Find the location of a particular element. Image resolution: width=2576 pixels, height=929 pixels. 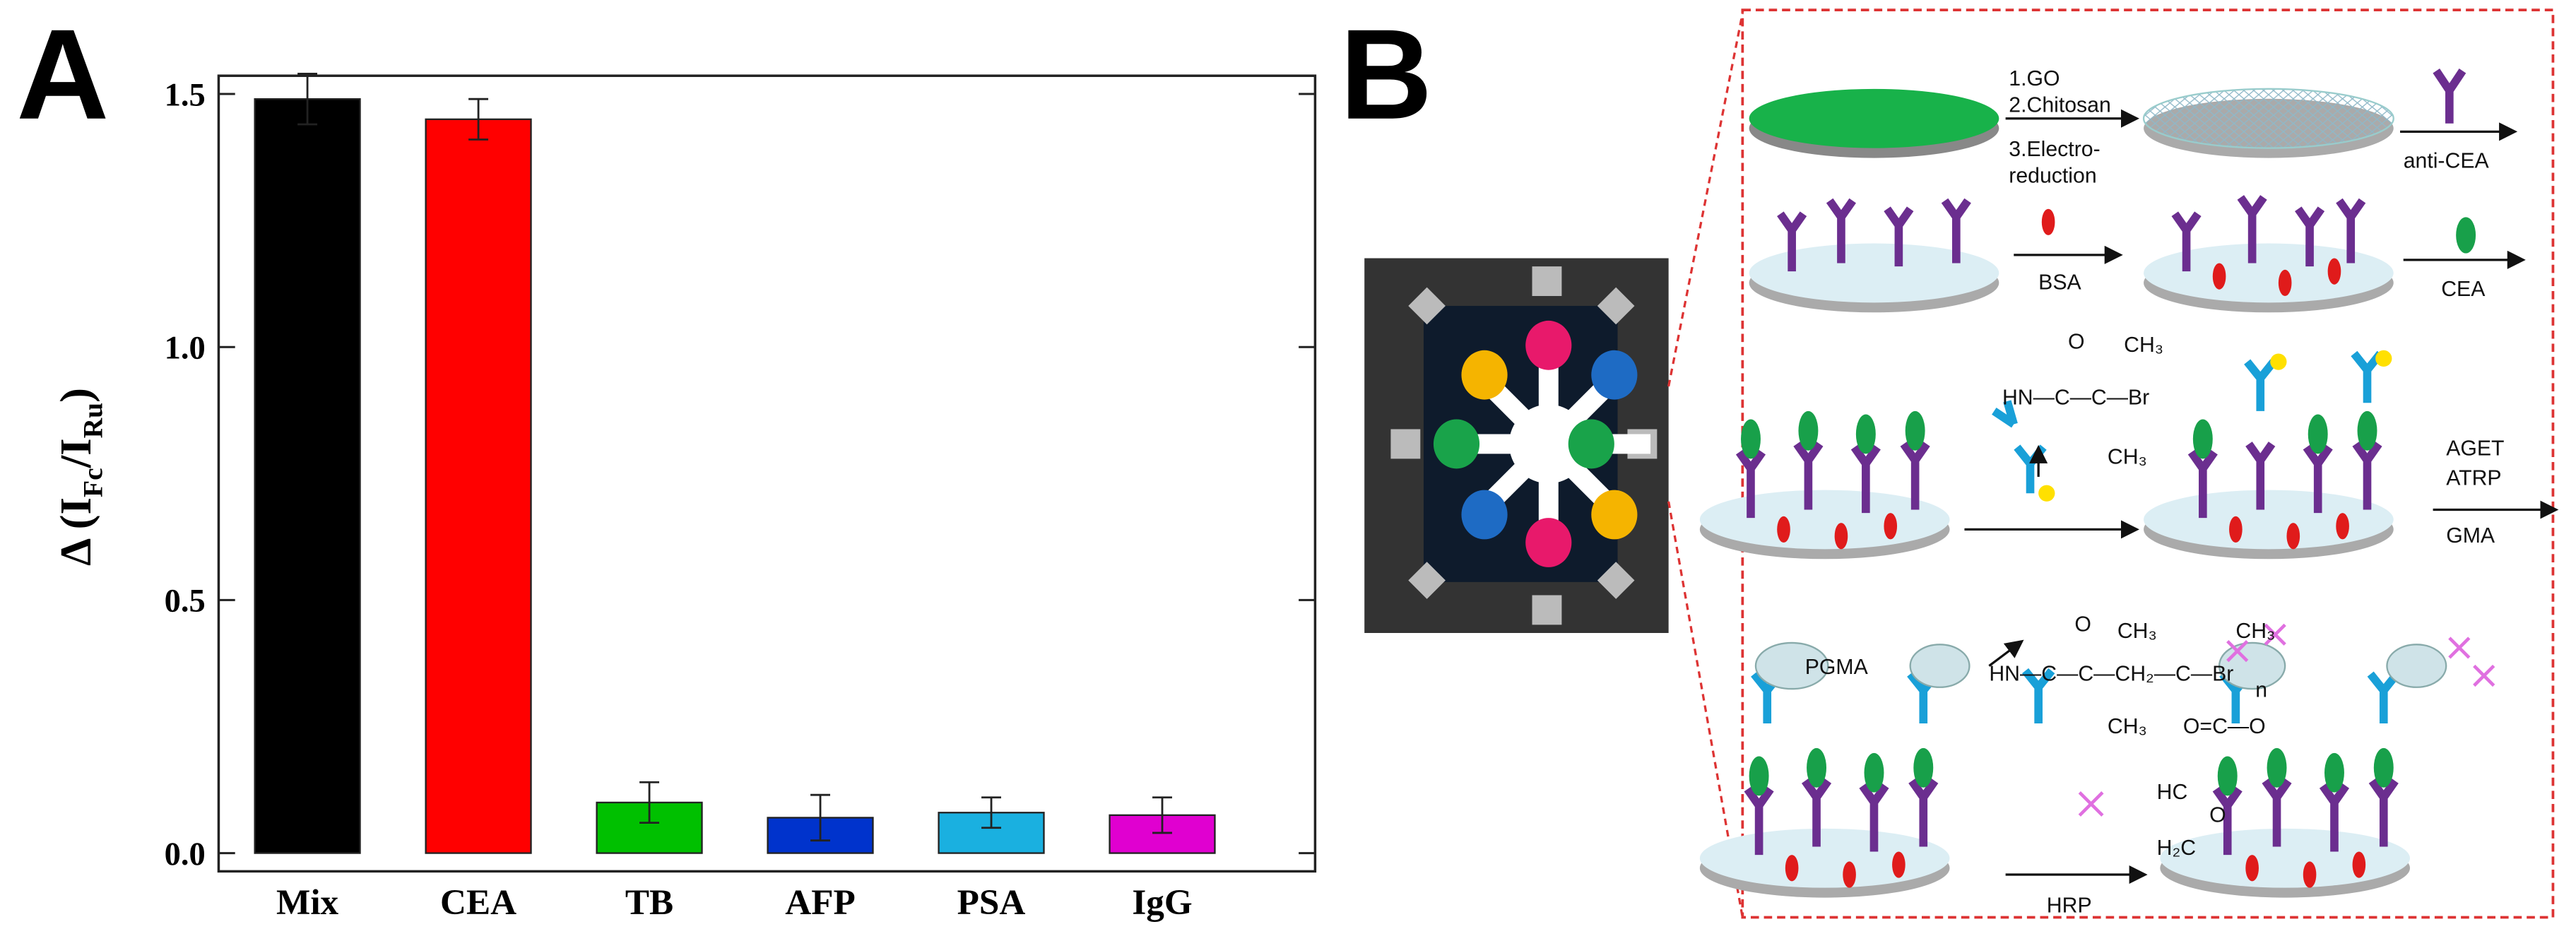

reagent: GMA is located at coordinates (2470, 536).